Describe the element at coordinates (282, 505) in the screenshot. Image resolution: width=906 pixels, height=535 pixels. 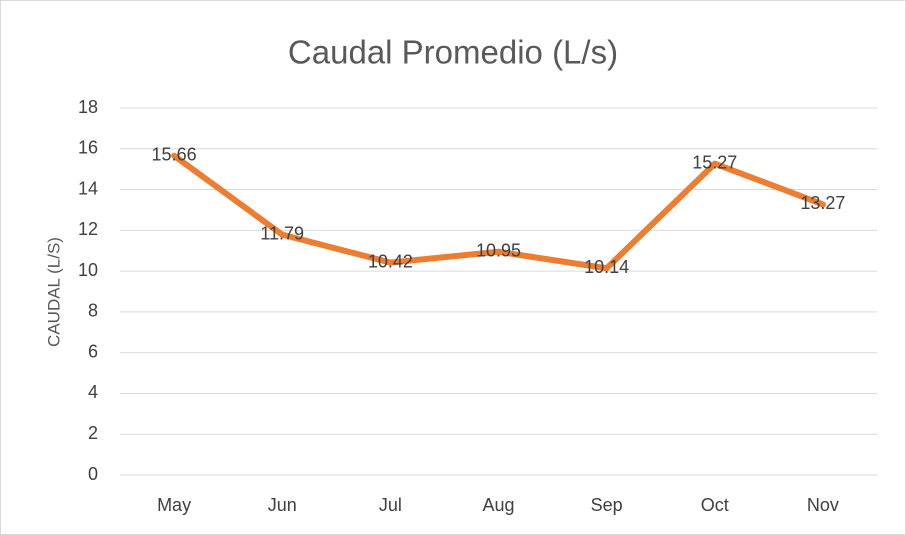
I see `x-tick-label: Jun` at that location.